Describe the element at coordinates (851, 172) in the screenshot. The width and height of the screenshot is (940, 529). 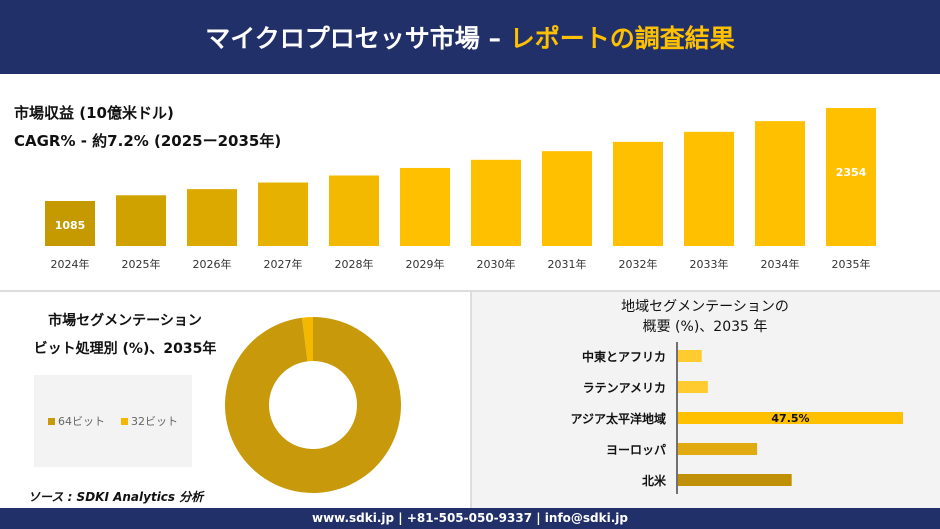
I see `bar-data-label: 2354` at that location.